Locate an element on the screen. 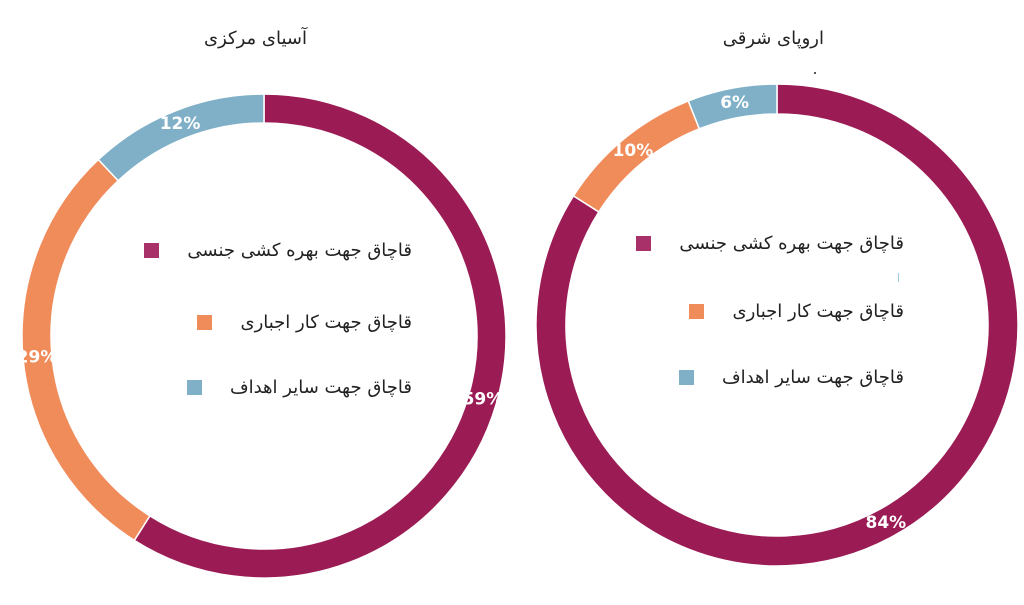 This screenshot has height=605, width=1024. slice-label-forced: 29% is located at coordinates (37, 357).